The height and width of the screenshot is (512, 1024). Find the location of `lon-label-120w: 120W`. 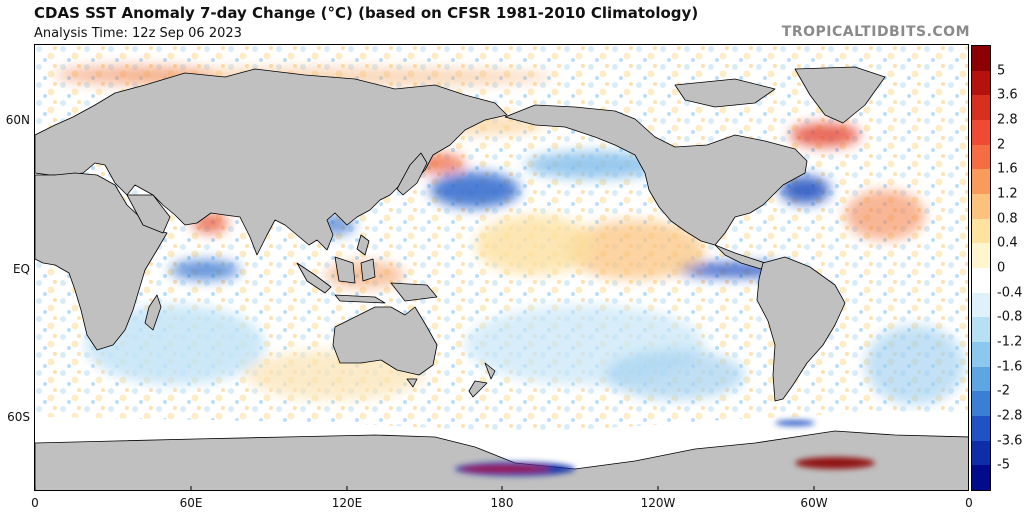

lon-label-120w: 120W is located at coordinates (658, 503).